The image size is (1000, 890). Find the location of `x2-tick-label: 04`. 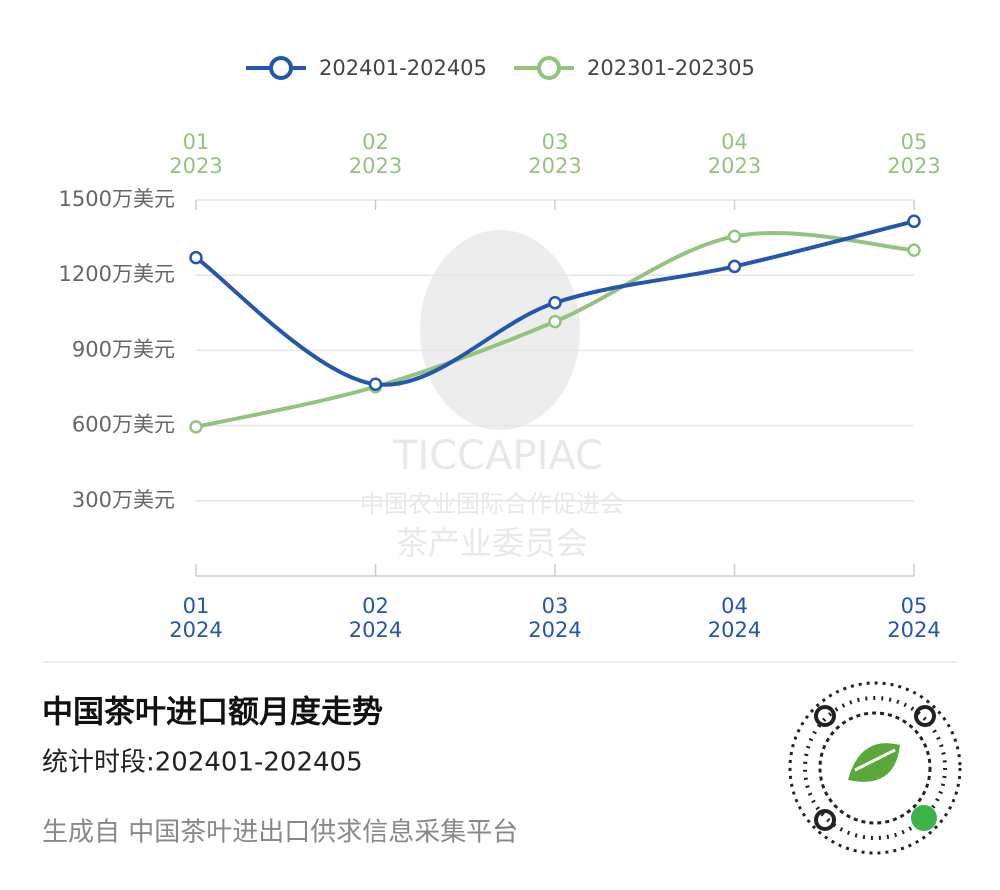

x2-tick-label: 04 is located at coordinates (734, 142).